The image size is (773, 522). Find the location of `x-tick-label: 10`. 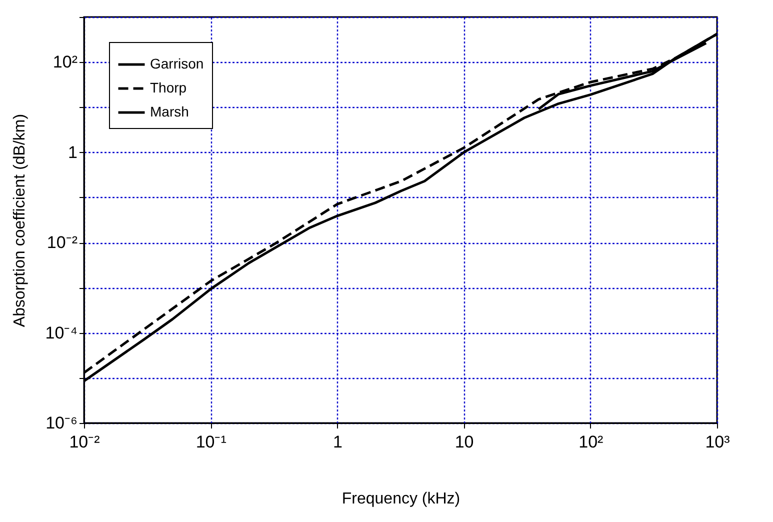

x-tick-label: 10 is located at coordinates (464, 442).